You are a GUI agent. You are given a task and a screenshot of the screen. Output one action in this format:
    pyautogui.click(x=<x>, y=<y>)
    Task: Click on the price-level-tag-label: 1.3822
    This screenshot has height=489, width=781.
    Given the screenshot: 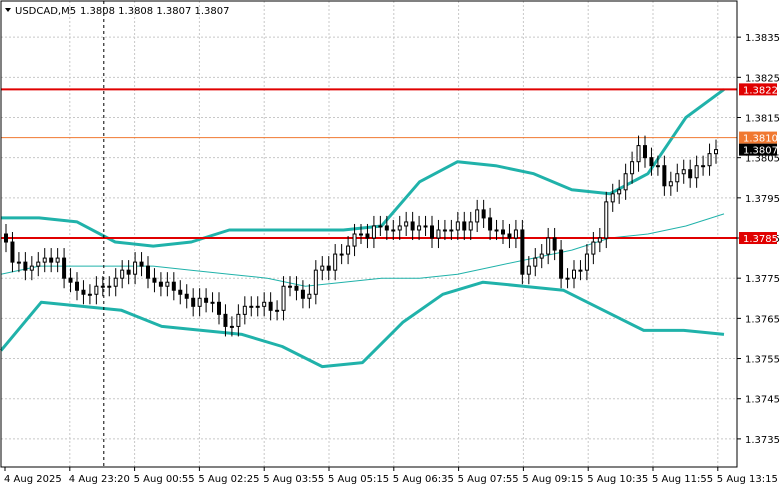 What is the action you would take?
    pyautogui.click(x=760, y=90)
    